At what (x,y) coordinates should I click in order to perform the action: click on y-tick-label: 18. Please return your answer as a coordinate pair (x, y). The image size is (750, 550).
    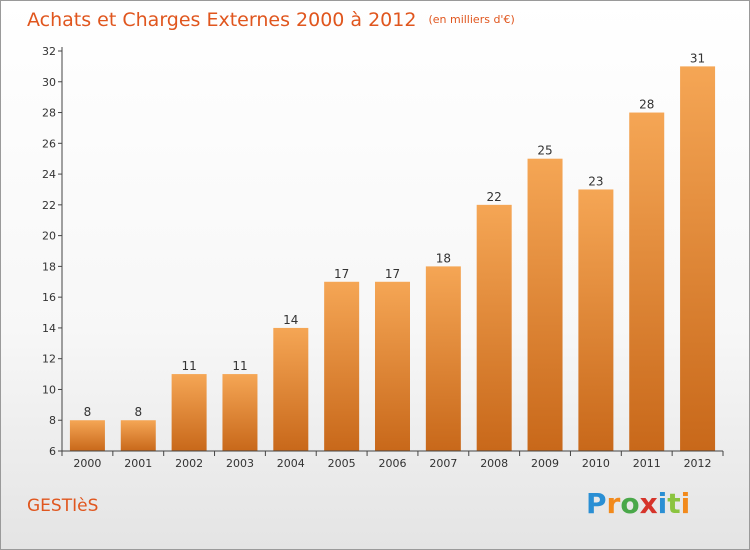
    Looking at the image, I should click on (49, 266).